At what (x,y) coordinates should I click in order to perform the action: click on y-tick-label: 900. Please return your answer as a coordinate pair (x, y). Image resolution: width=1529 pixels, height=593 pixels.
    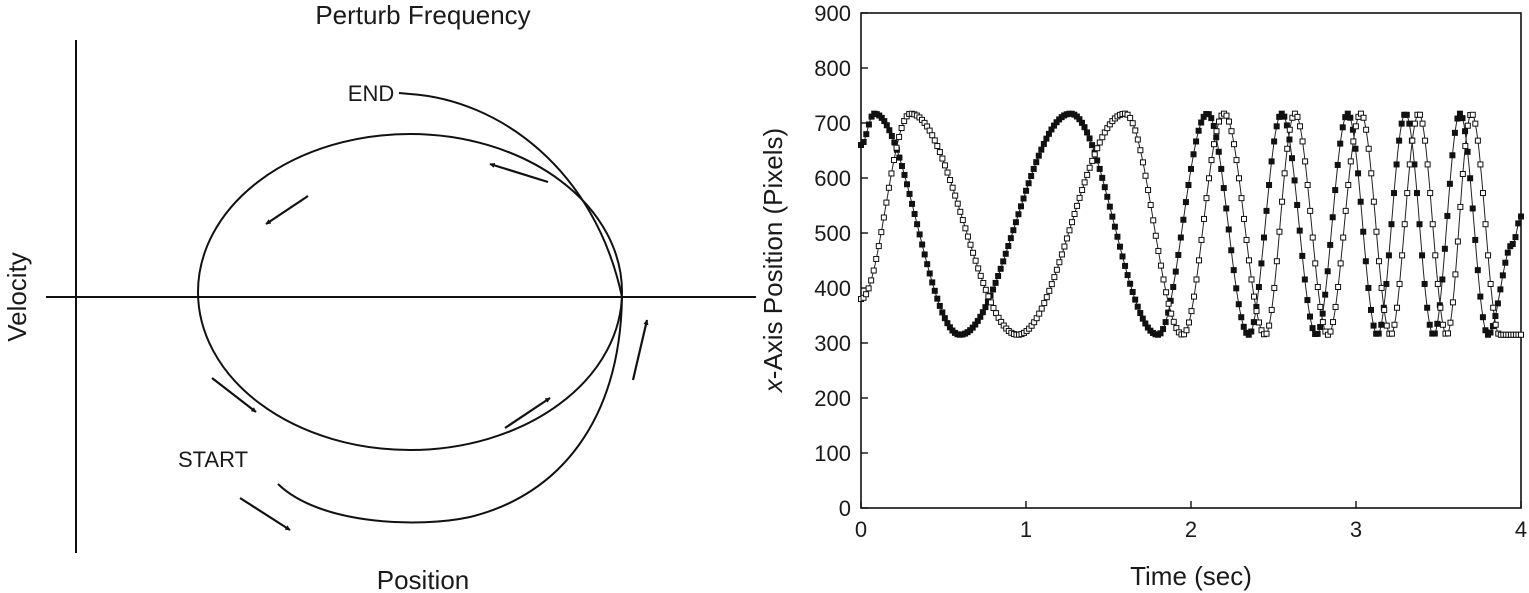
    Looking at the image, I should click on (832, 13).